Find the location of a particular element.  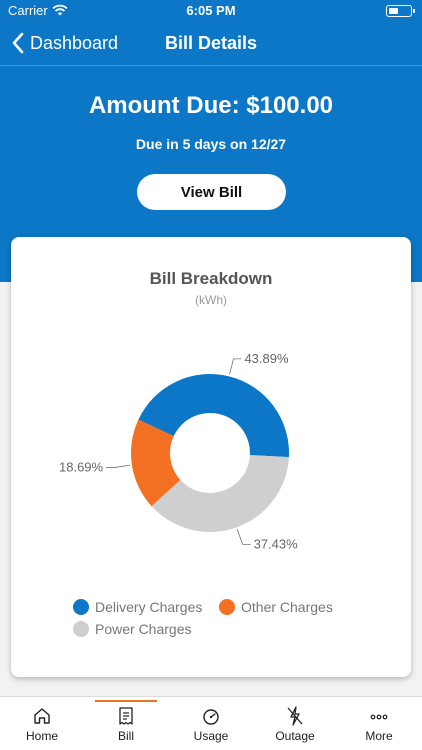

outage-icon is located at coordinates (295, 716).